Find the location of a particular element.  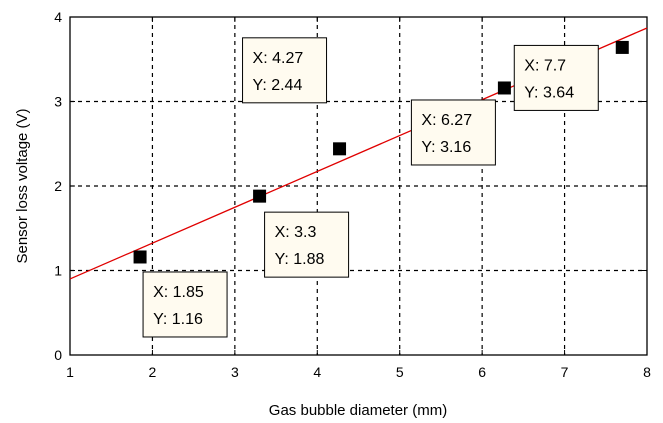

y-tick-label: 1 is located at coordinates (58, 271).